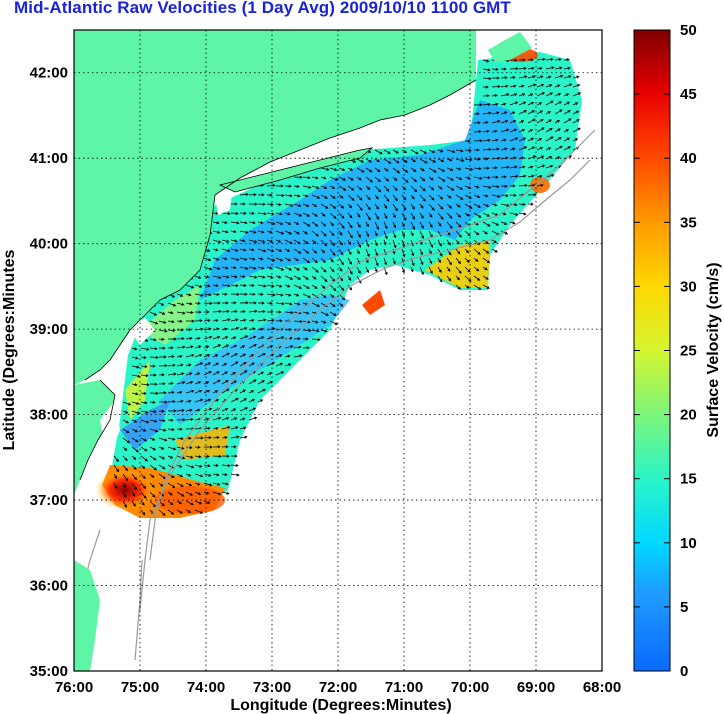  Describe the element at coordinates (688, 415) in the screenshot. I see `colorbar-tick-label: 20` at that location.